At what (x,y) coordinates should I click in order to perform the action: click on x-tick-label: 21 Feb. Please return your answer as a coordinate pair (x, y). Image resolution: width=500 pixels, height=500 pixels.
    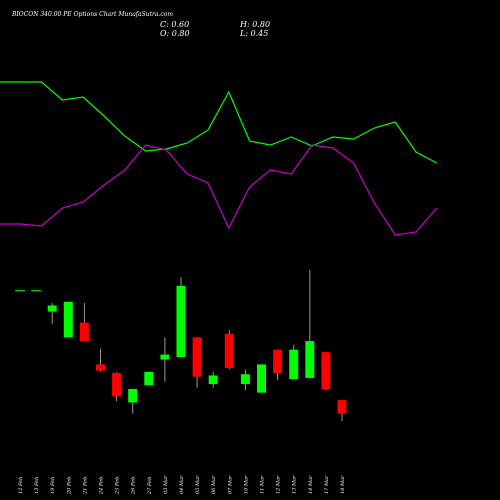
    Looking at the image, I should click on (85, 486).